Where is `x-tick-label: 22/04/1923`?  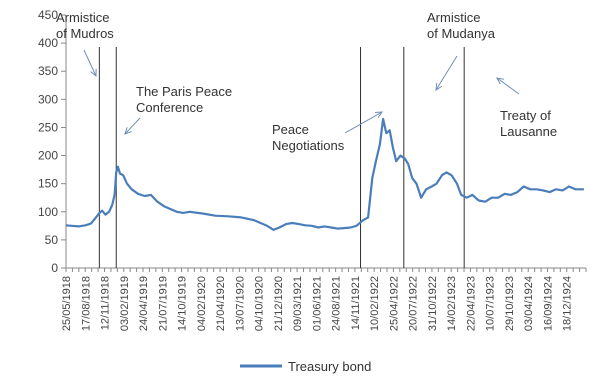 x-tick-label: 22/04/1923 is located at coordinates (471, 303).